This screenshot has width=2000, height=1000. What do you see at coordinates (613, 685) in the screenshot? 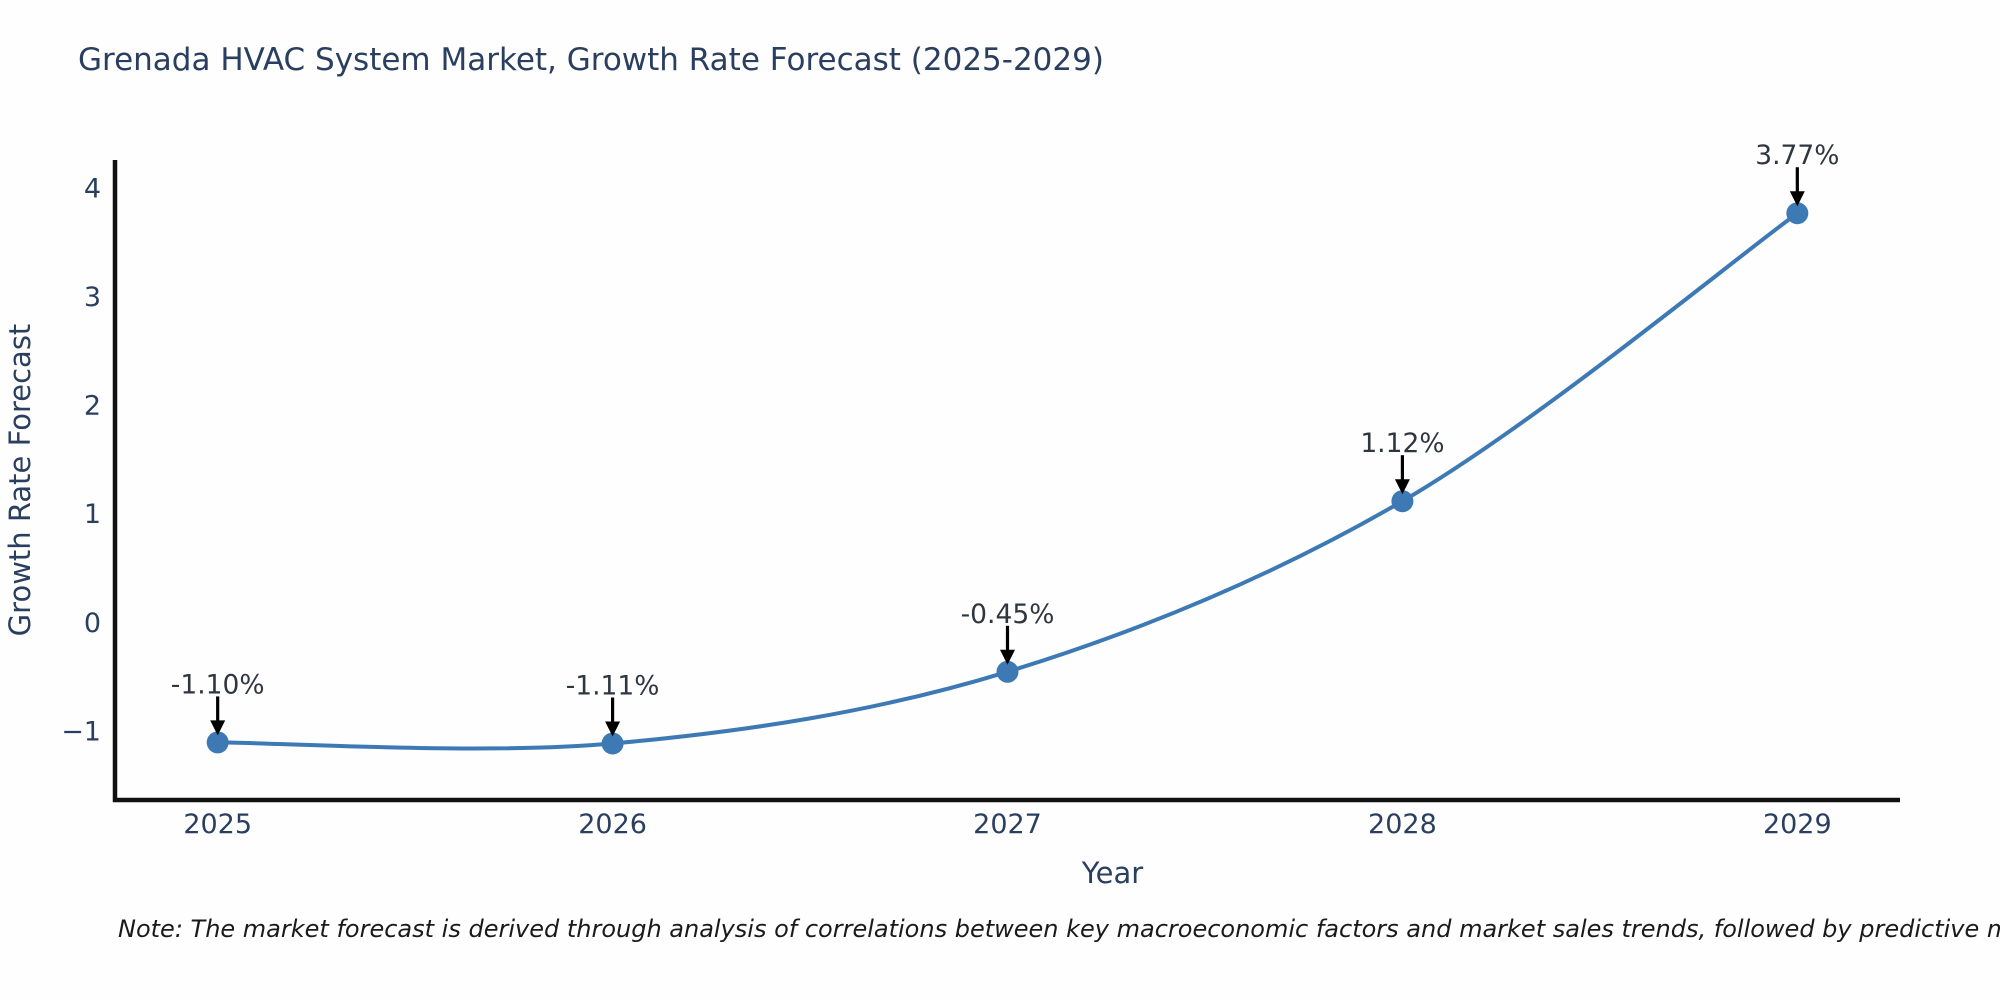
I see `point-value-label: -1.11%` at bounding box center [613, 685].